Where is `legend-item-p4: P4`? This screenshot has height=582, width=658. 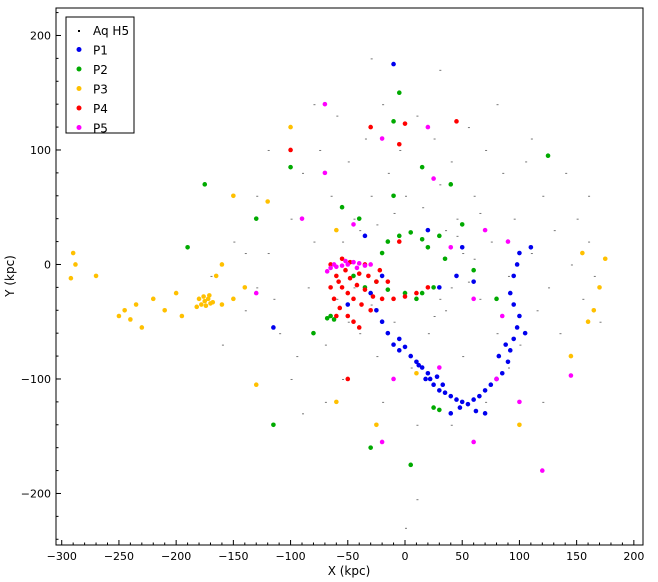 legend-item-p4: P4 is located at coordinates (92, 109).